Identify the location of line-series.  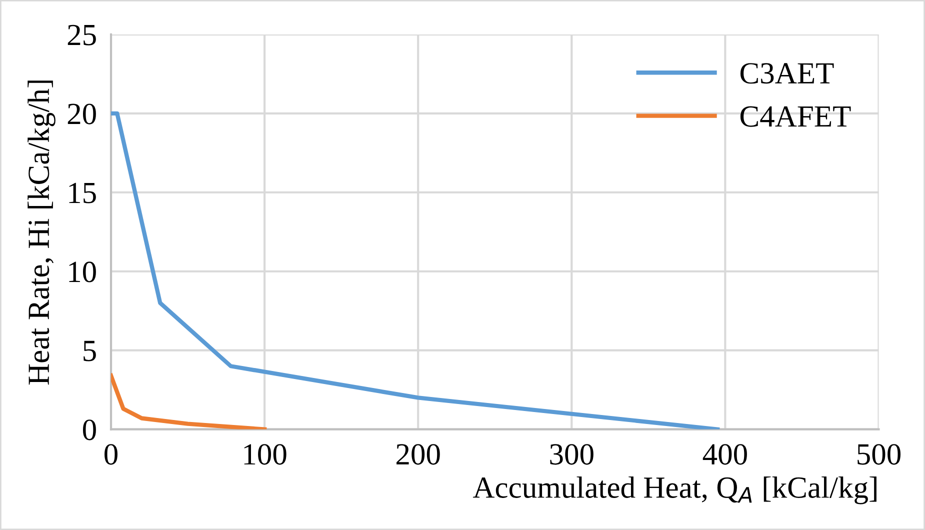
(189, 402).